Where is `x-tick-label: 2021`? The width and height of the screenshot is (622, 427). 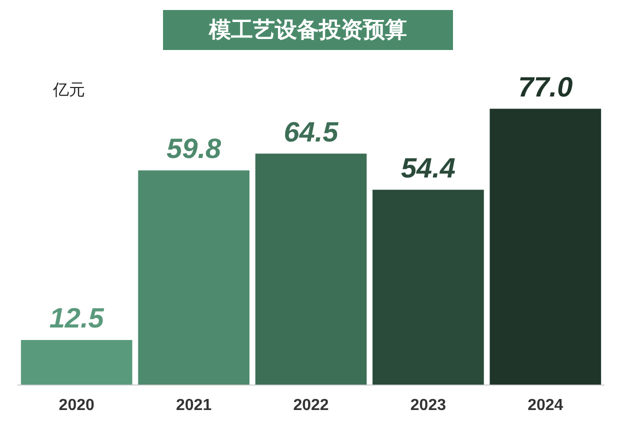
x-tick-label: 2021 is located at coordinates (194, 405).